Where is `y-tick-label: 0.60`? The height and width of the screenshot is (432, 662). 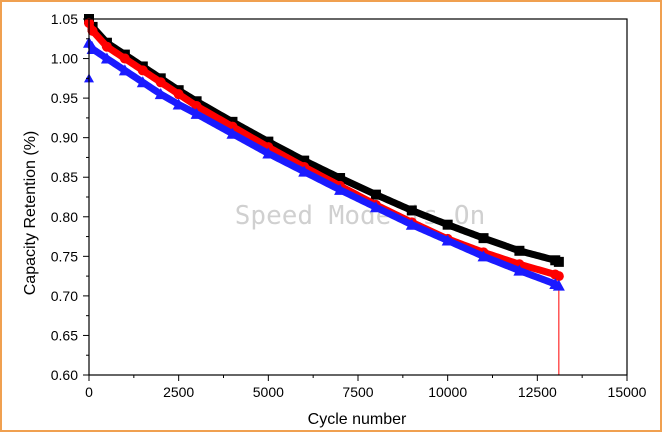
y-tick-label: 0.60 is located at coordinates (64, 375).